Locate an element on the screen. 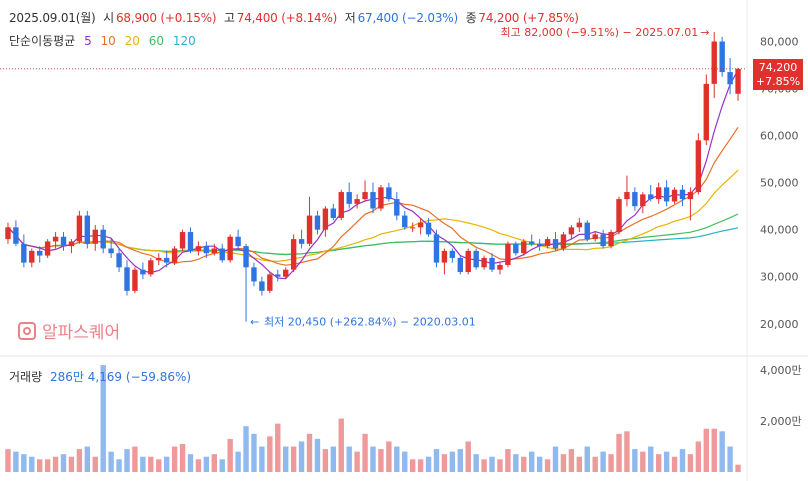 This screenshot has width=808, height=481. last-price-change: +7.85% is located at coordinates (778, 81).